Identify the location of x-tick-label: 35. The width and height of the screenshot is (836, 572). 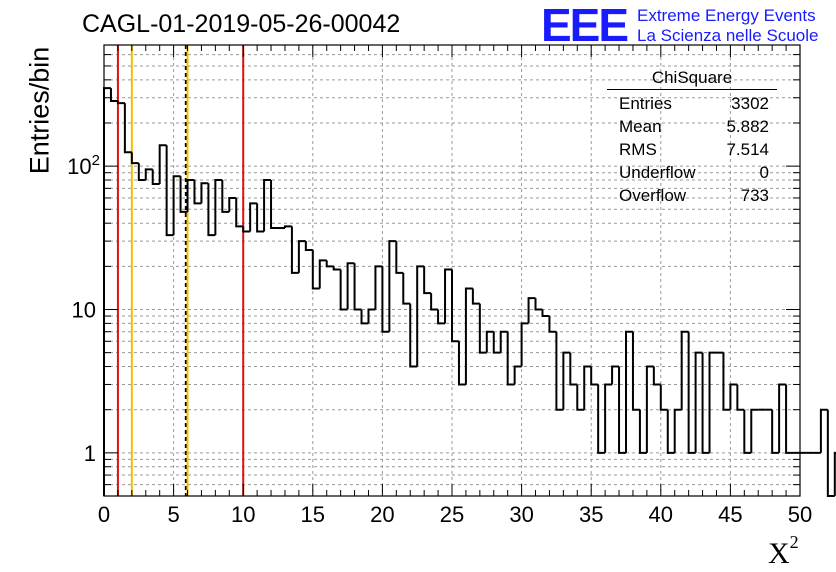
(591, 514).